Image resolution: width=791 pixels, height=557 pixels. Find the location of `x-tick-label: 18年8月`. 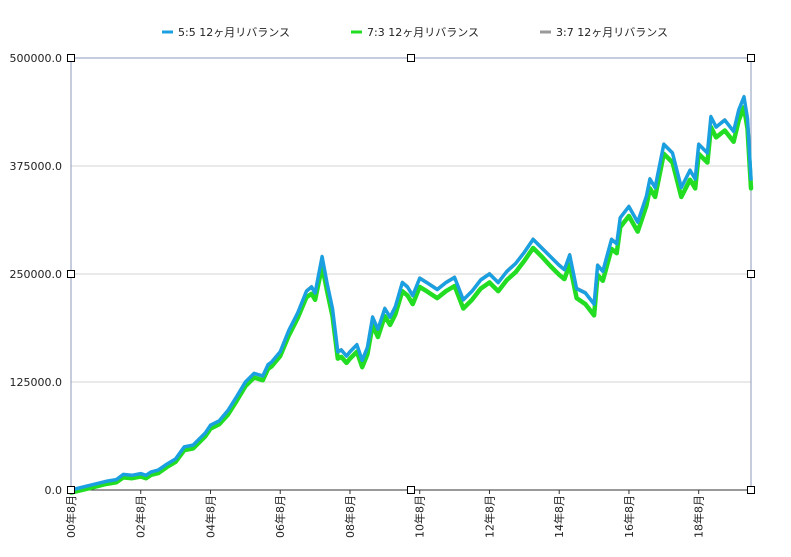

x-tick-label: 18年8月 is located at coordinates (699, 516).